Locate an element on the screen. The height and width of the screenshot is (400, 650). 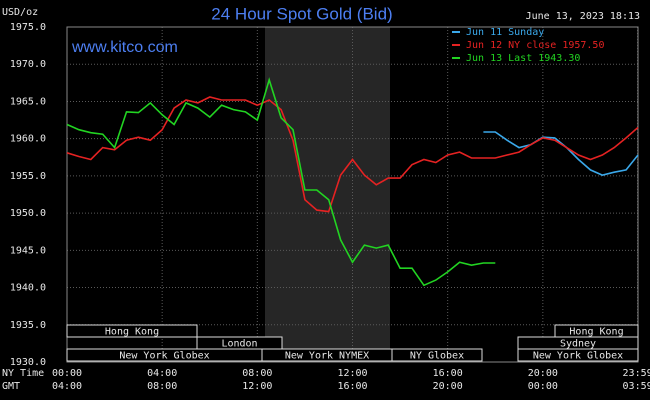
legend-label: Jun 13 Last 1943.30 is located at coordinates (523, 58).